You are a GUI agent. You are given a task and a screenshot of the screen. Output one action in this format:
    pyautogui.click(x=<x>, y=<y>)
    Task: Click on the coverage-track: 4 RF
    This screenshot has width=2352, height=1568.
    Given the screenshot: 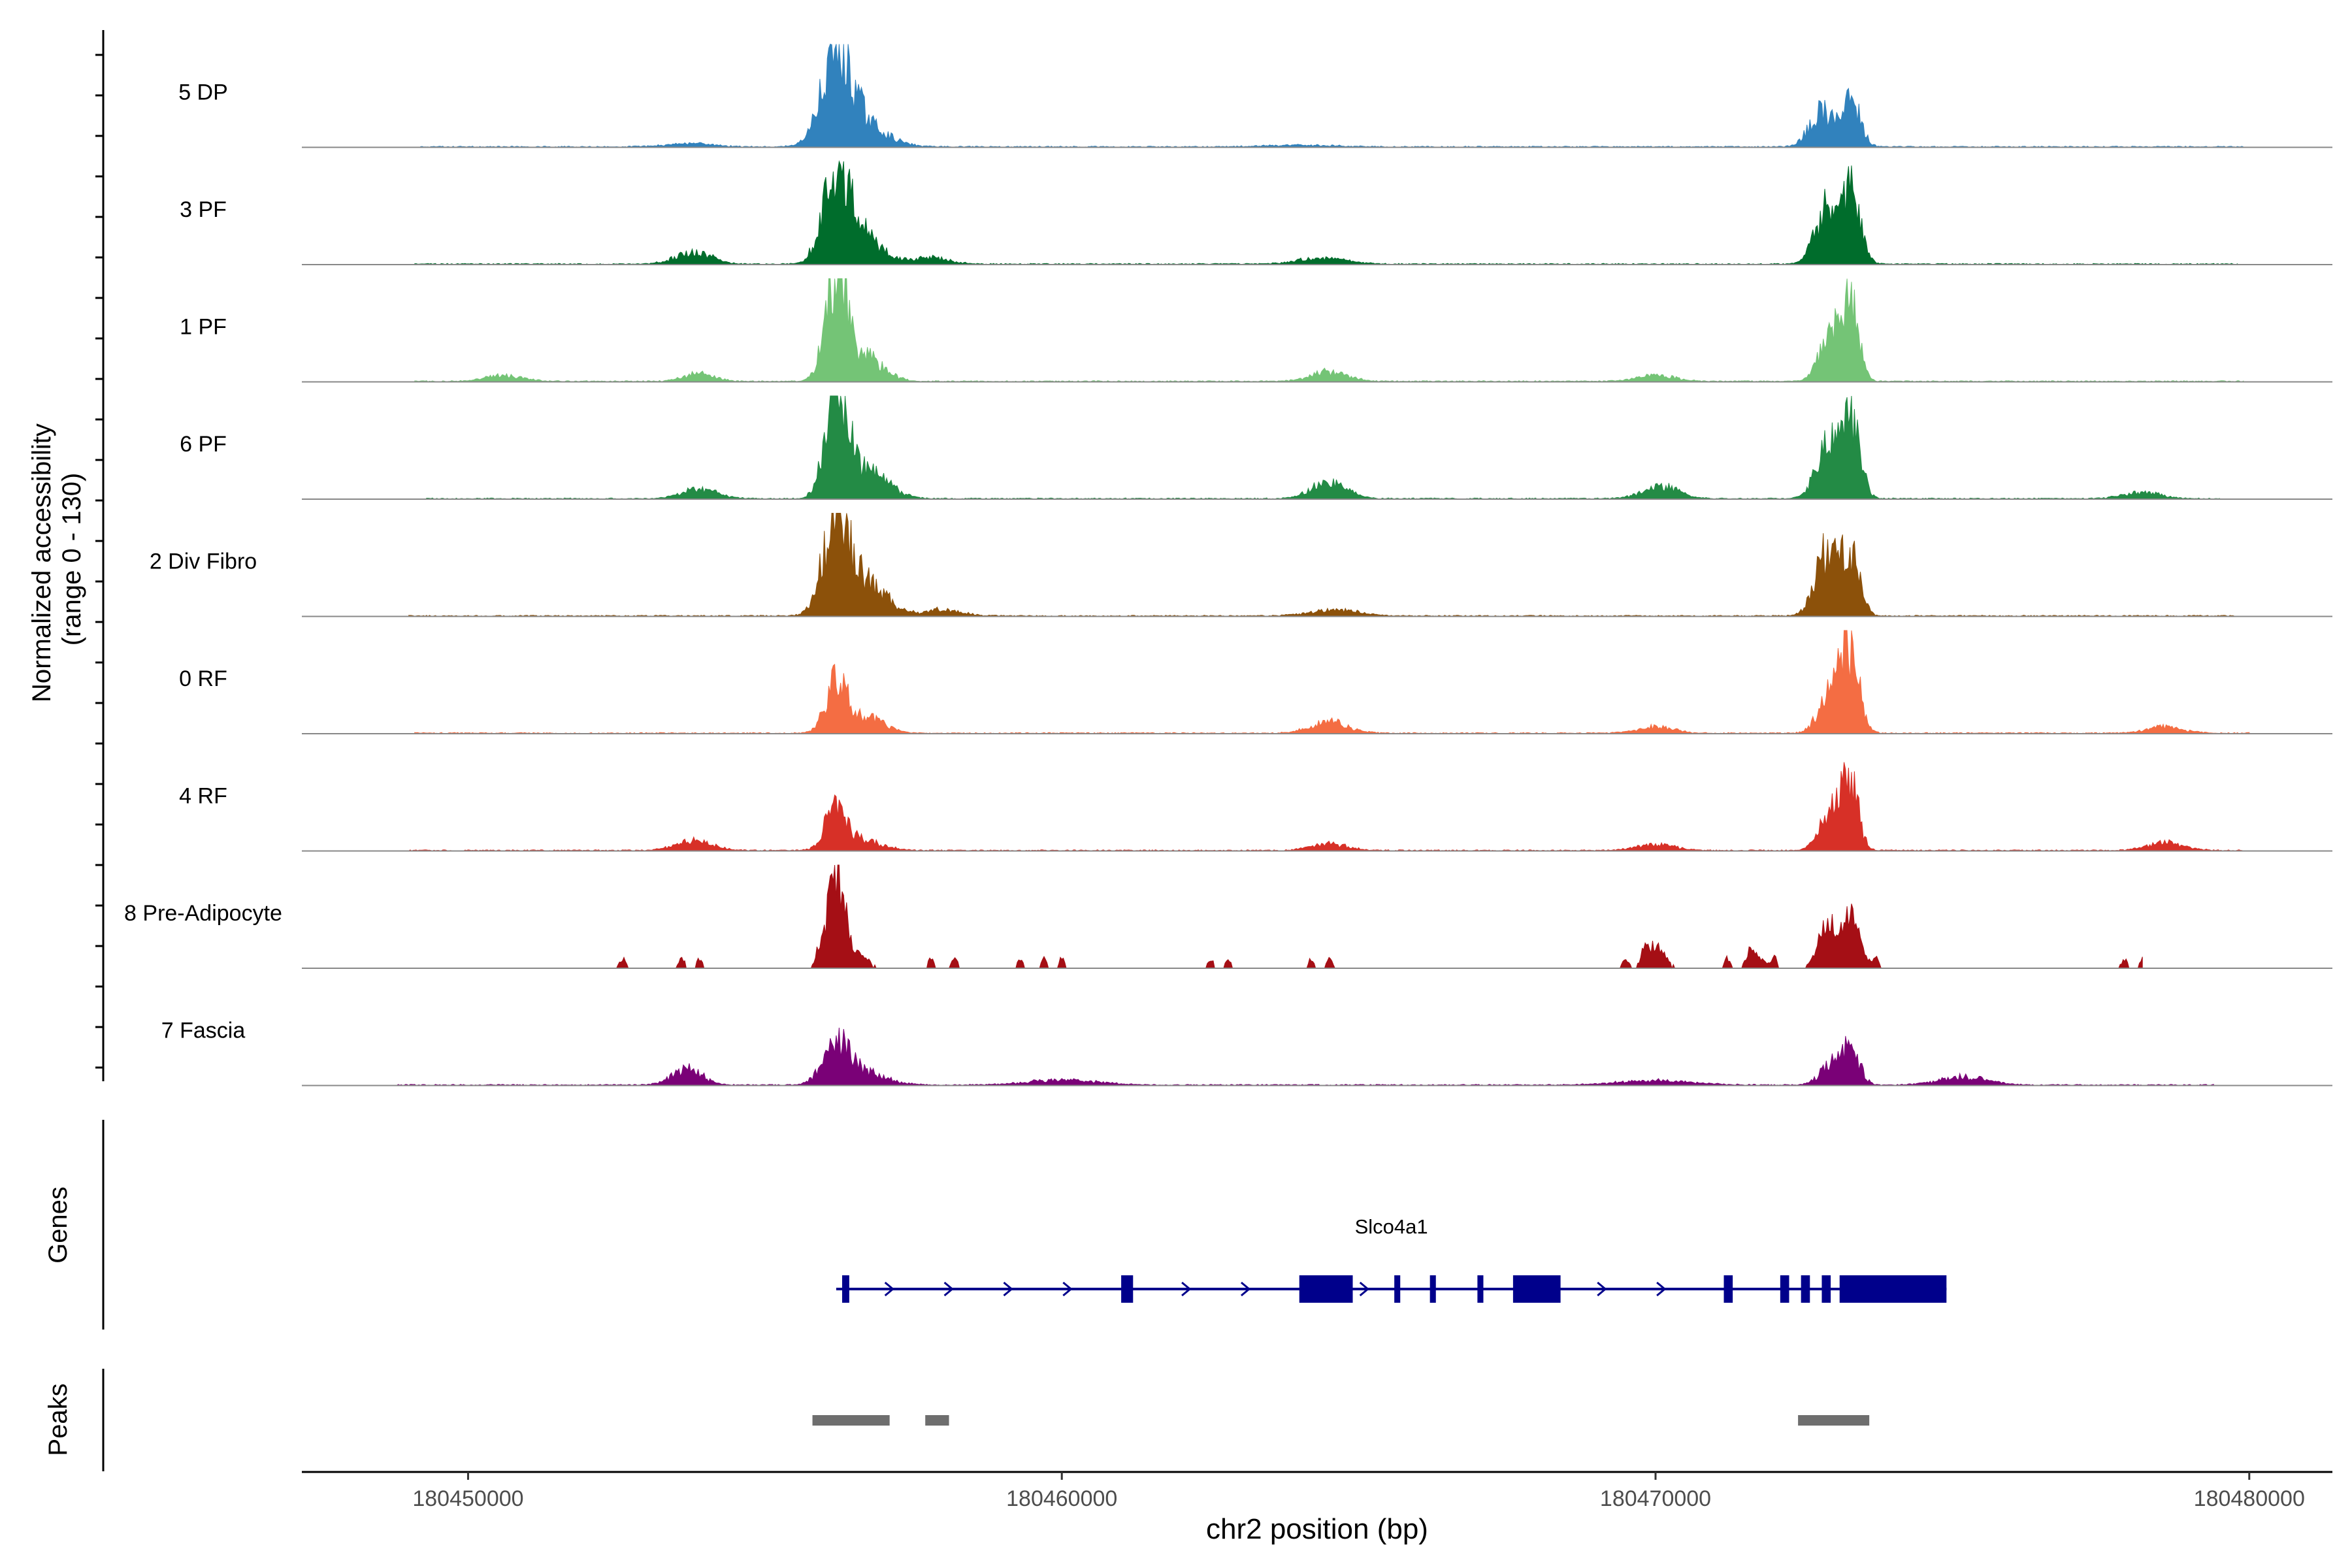 What is the action you would take?
    pyautogui.click(x=1255, y=807)
    